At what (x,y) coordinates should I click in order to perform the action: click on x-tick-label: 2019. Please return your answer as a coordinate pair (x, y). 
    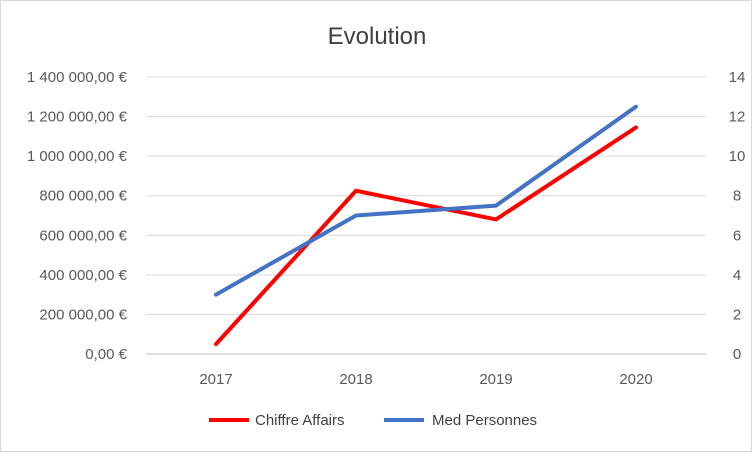
    Looking at the image, I should click on (495, 379).